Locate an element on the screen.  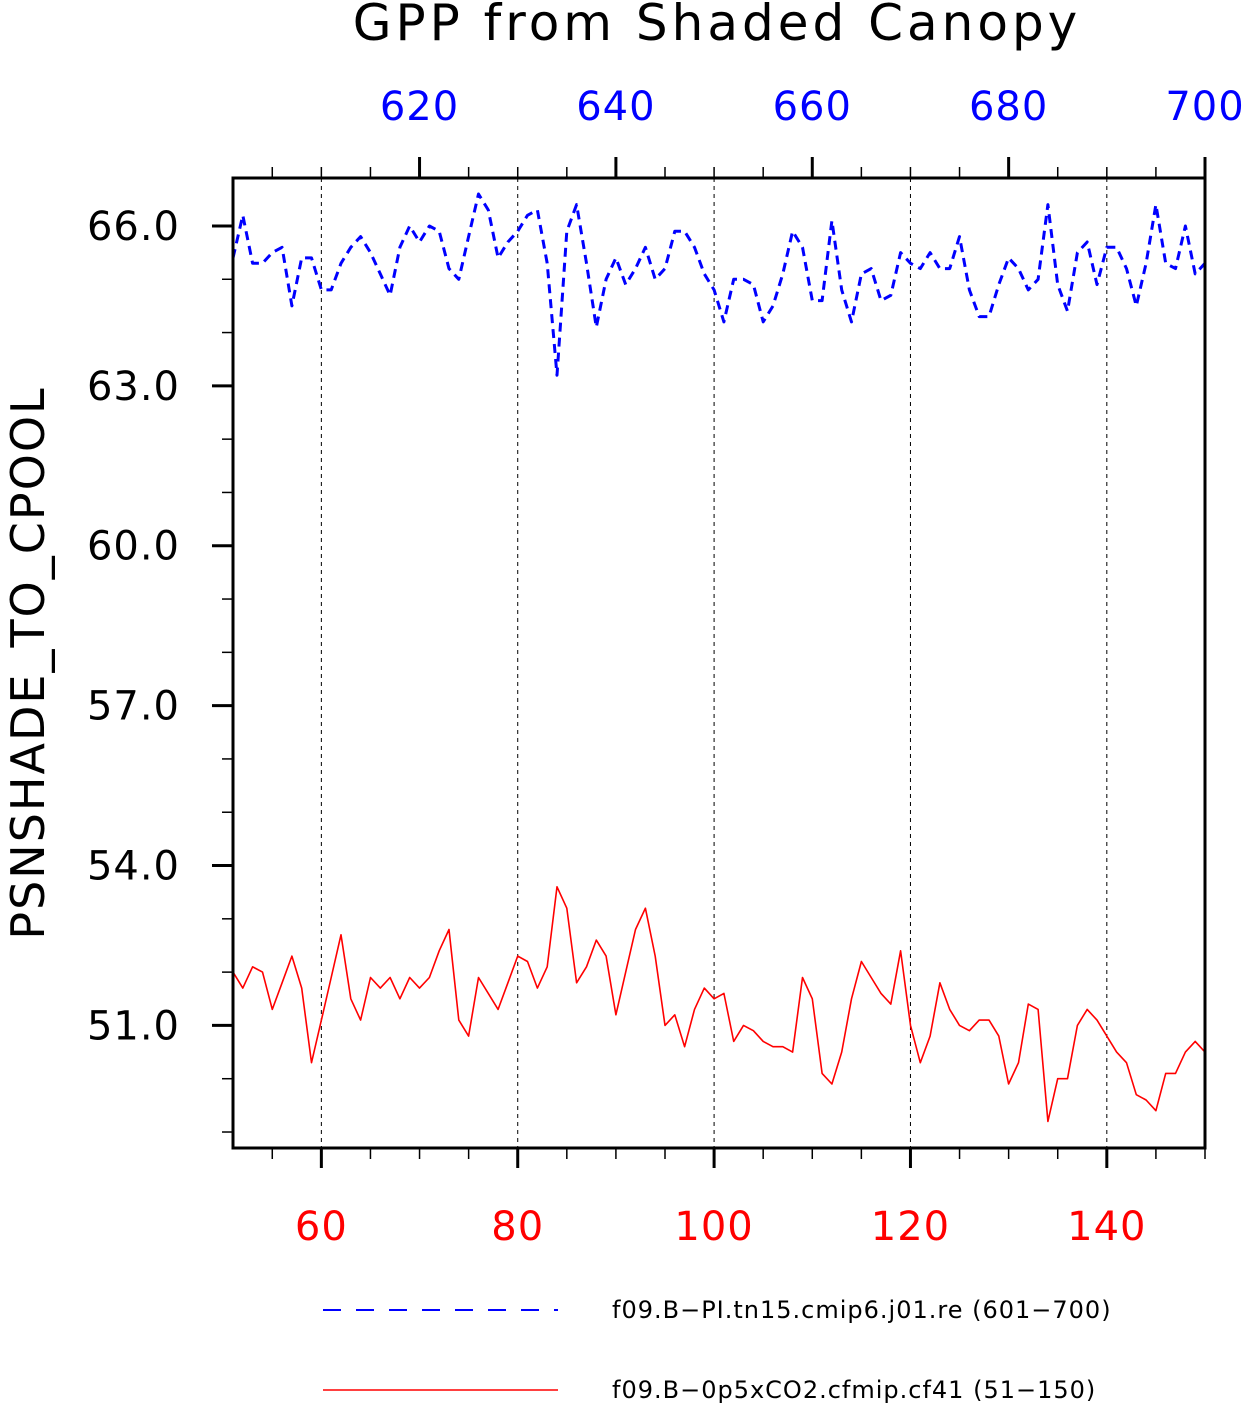
legend-label-0: f09.B−PI.tn15.cmip6.j01.re (601−700) is located at coordinates (862, 1310).